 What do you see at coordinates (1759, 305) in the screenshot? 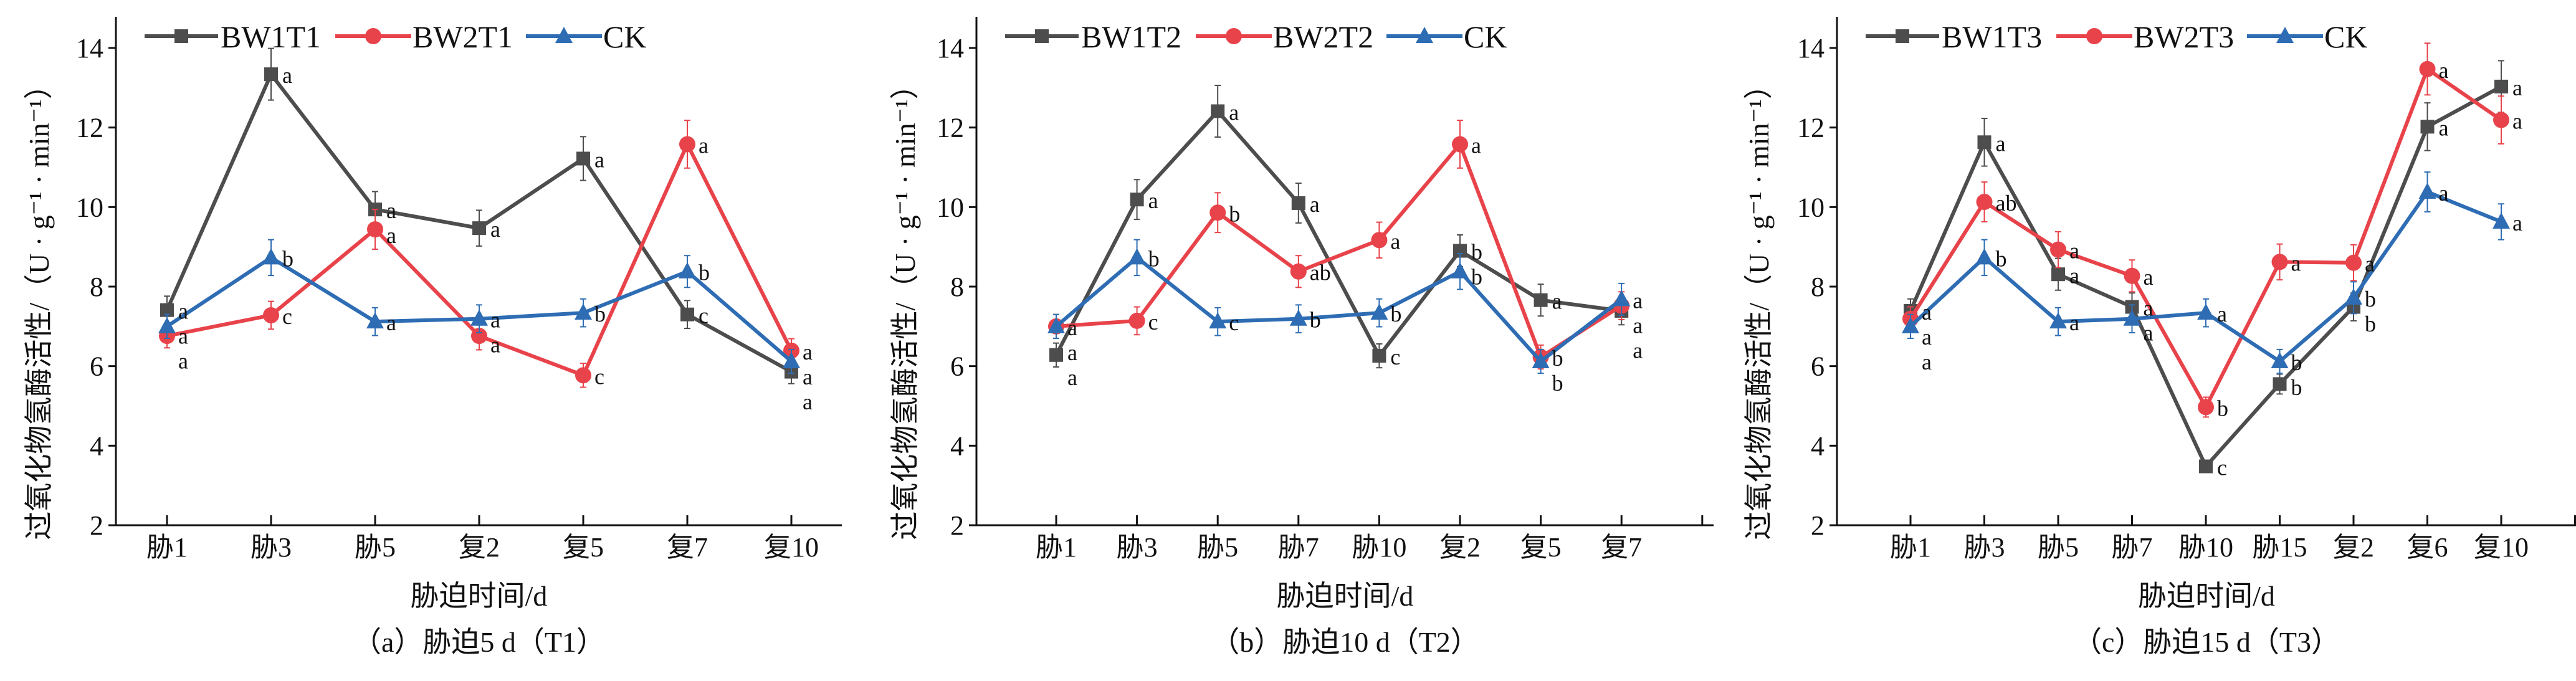
I see `y-axis-title: 过氧化物氢酶活性/（U · g⁻¹ · min⁻¹）` at bounding box center [1759, 305].